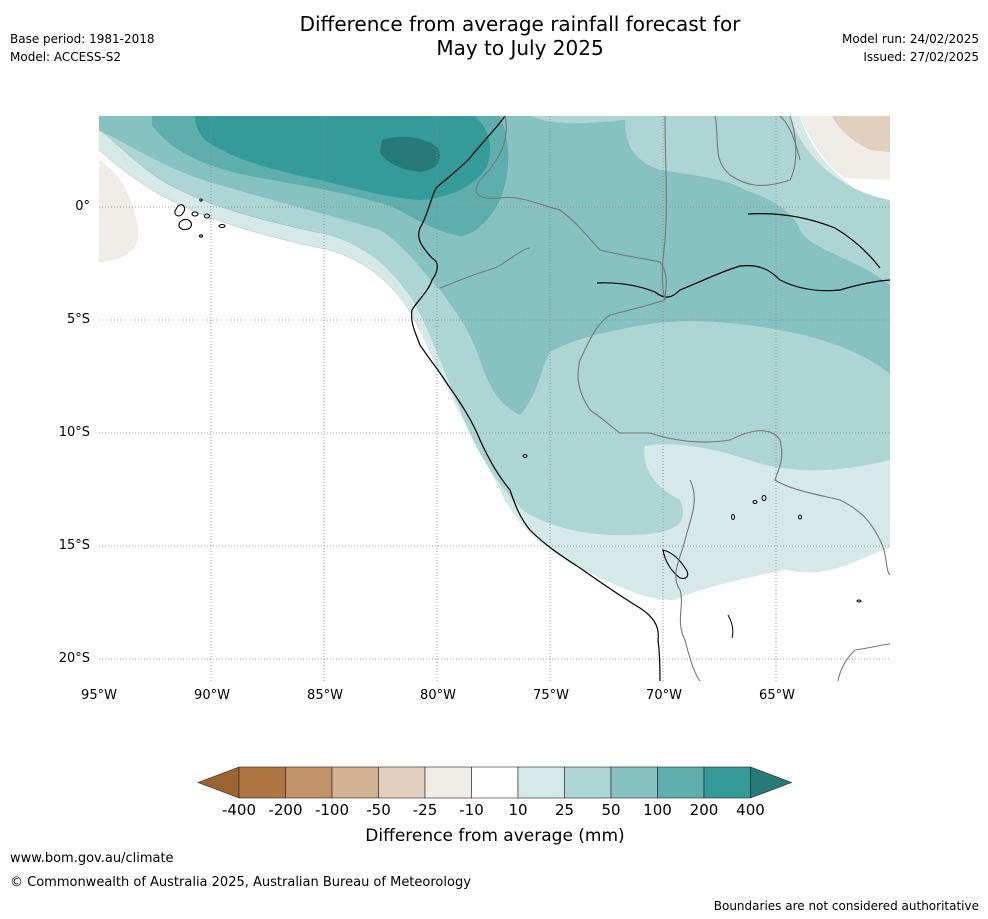 The image size is (988, 919). What do you see at coordinates (675, 564) in the screenshot?
I see `lake-titicaca` at bounding box center [675, 564].